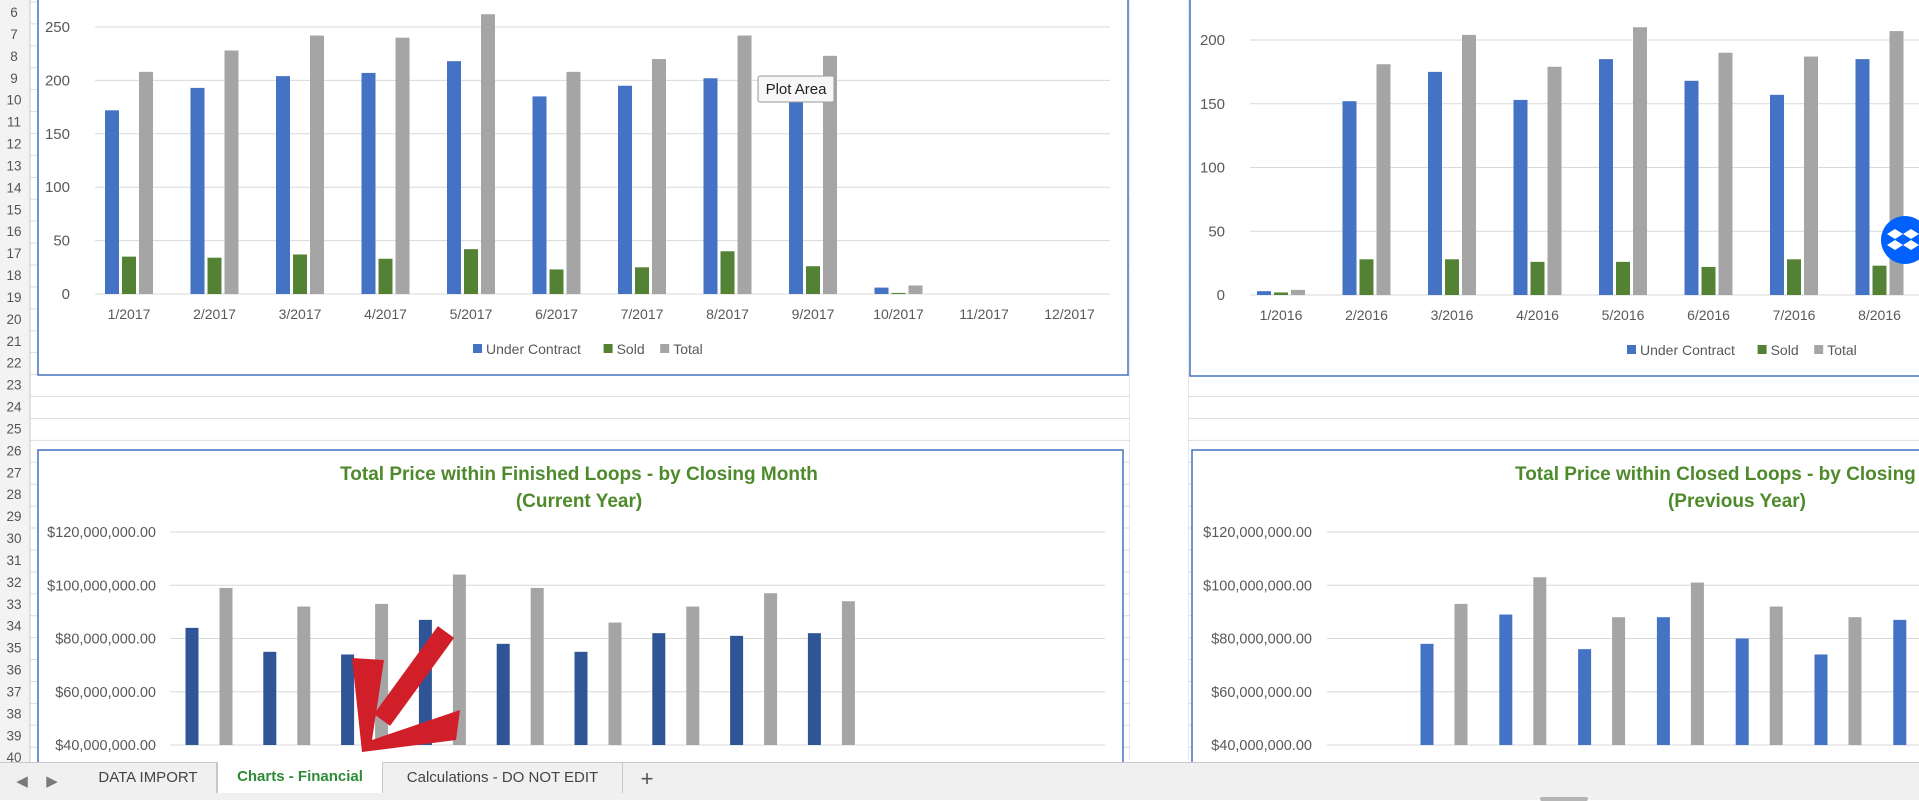 This screenshot has width=1919, height=801. Describe the element at coordinates (13, 319) in the screenshot. I see `row-number: 20` at that location.